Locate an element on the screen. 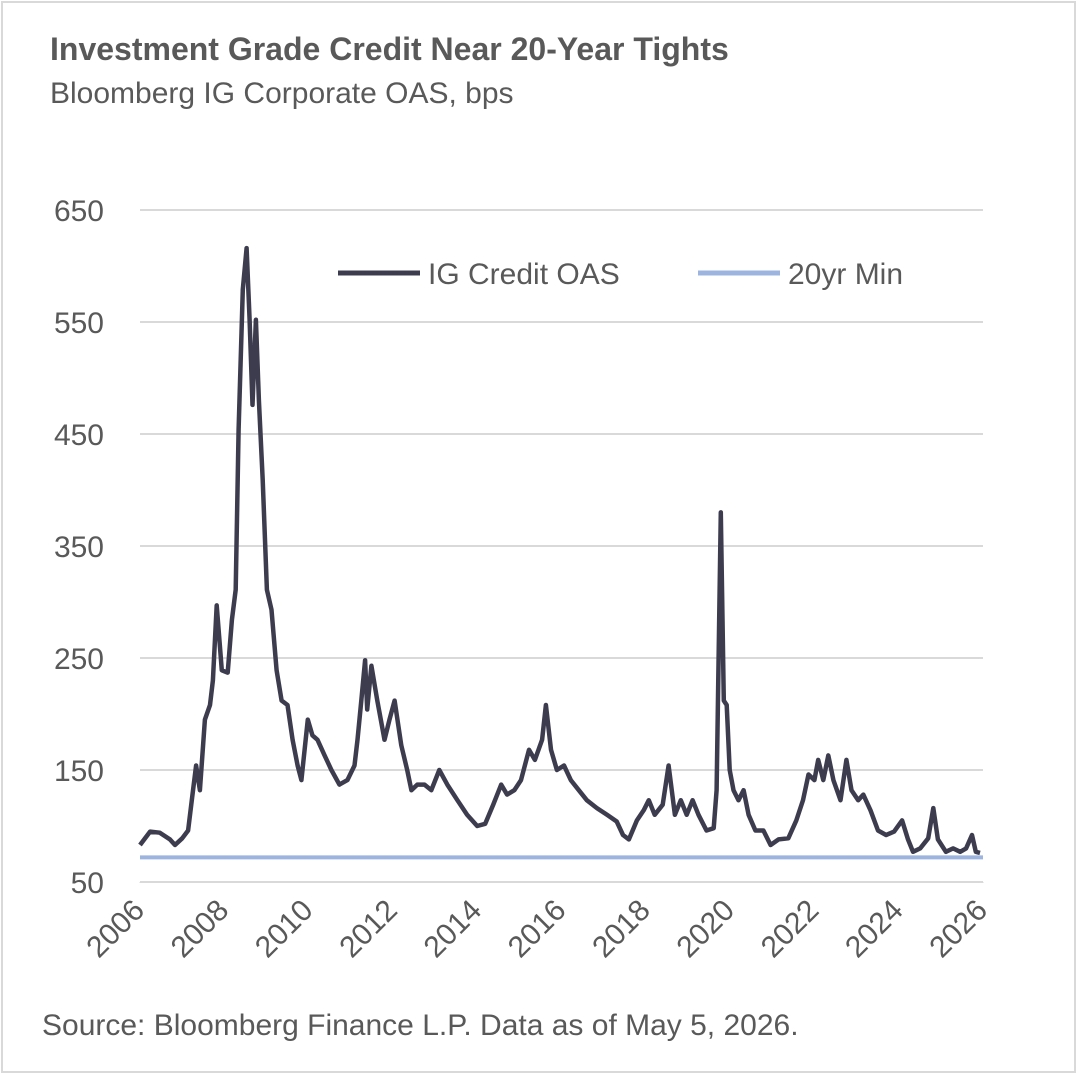 This screenshot has height=1074, width=1077. chart-subtitle: Bloomberg IG Corporate OAS, bps is located at coordinates (282, 93).